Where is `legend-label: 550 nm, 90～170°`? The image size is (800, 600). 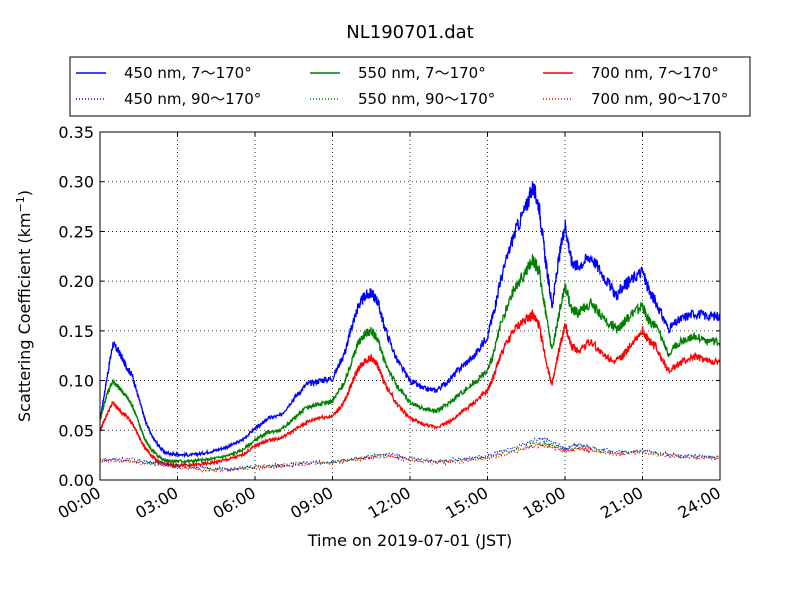
legend-label: 550 nm, 90～170° is located at coordinates (426, 99).